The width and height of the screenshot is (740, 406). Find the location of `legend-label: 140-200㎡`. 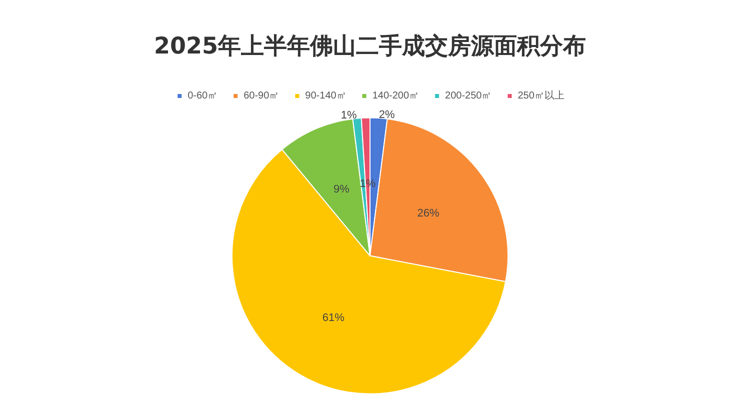

legend-label: 140-200㎡ is located at coordinates (396, 96).